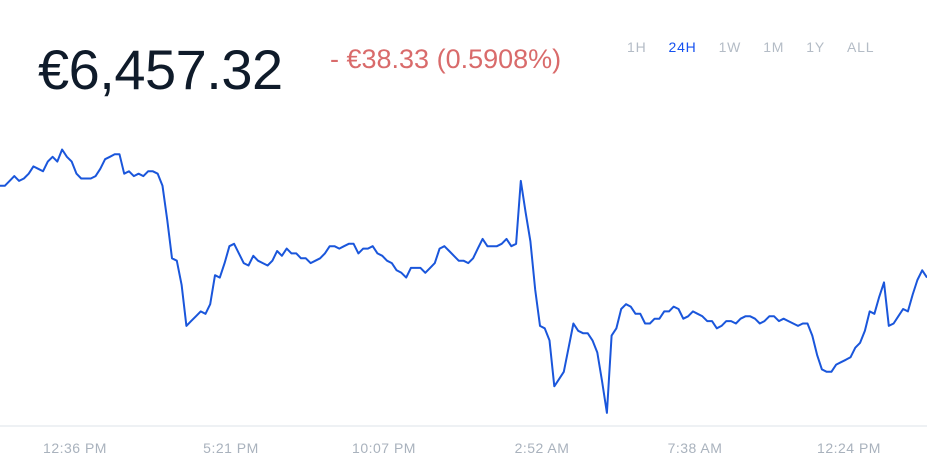 The width and height of the screenshot is (927, 467). Describe the element at coordinates (231, 448) in the screenshot. I see `x-tick-label: 5:21 PM` at that location.